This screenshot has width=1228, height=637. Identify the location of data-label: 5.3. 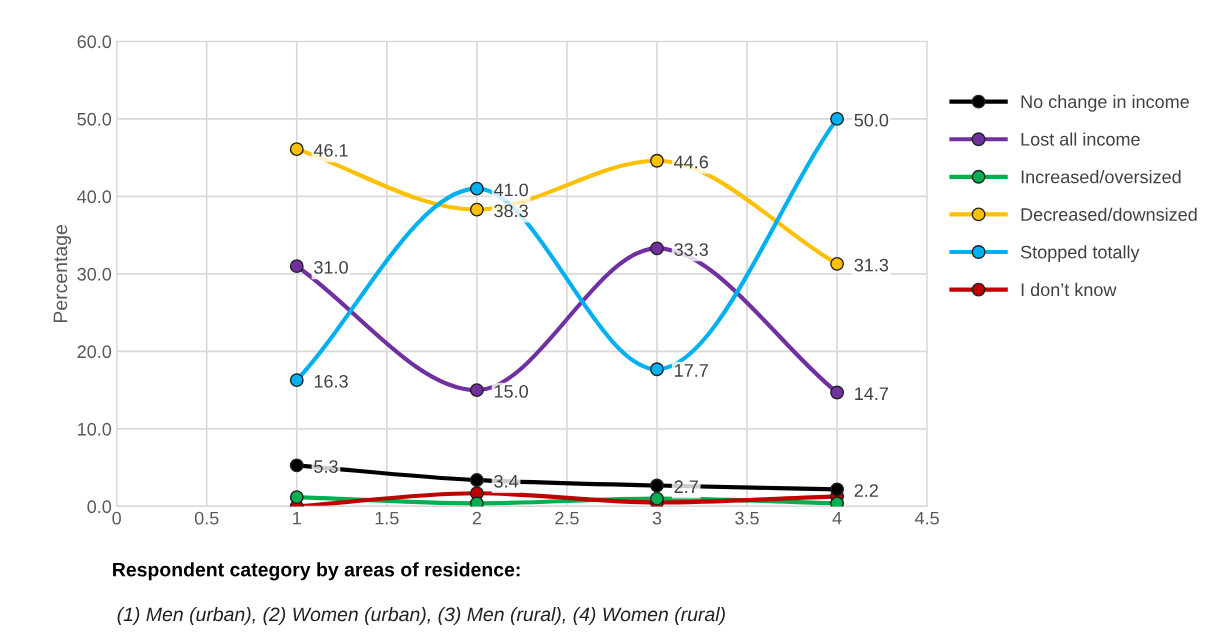
(326, 466).